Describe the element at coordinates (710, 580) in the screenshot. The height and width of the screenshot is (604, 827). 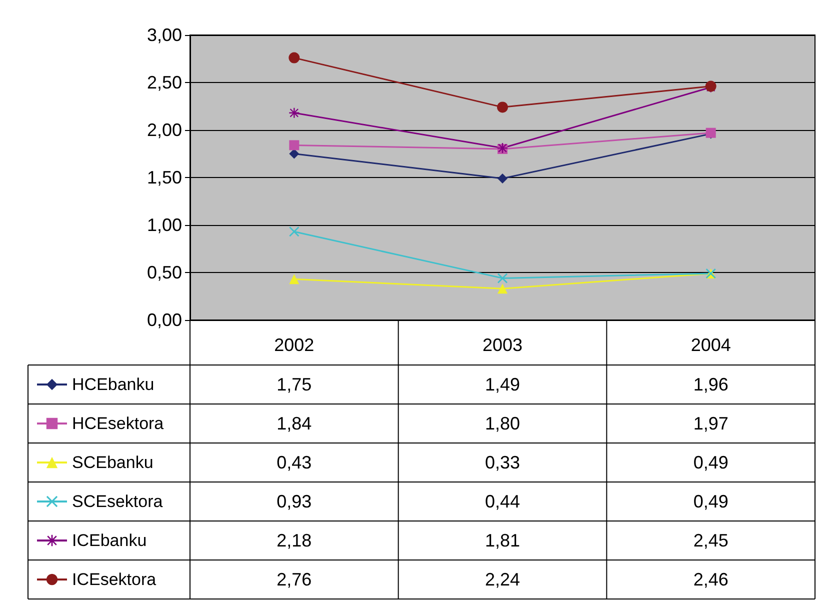
I see `data-label: 2,46` at that location.